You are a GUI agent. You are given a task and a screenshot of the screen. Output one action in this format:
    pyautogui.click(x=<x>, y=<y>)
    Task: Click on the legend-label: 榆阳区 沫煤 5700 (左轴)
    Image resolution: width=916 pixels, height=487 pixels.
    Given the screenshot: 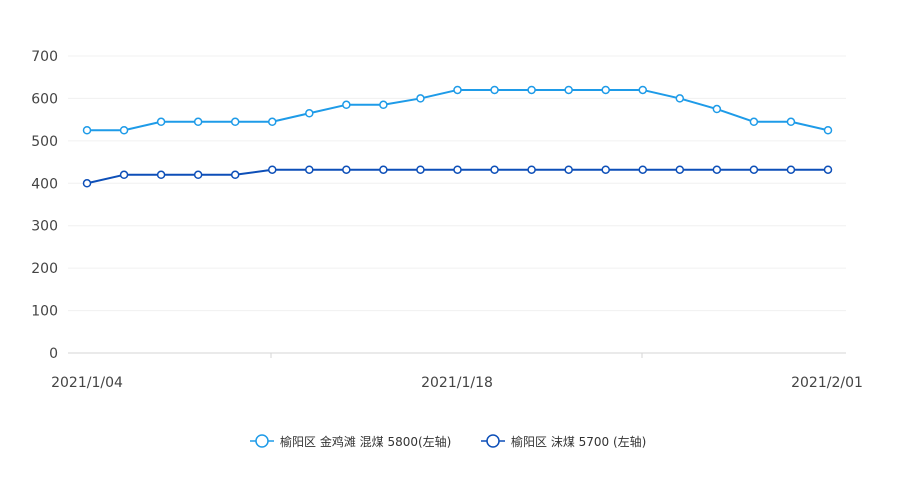 What is the action you would take?
    pyautogui.click(x=578, y=441)
    